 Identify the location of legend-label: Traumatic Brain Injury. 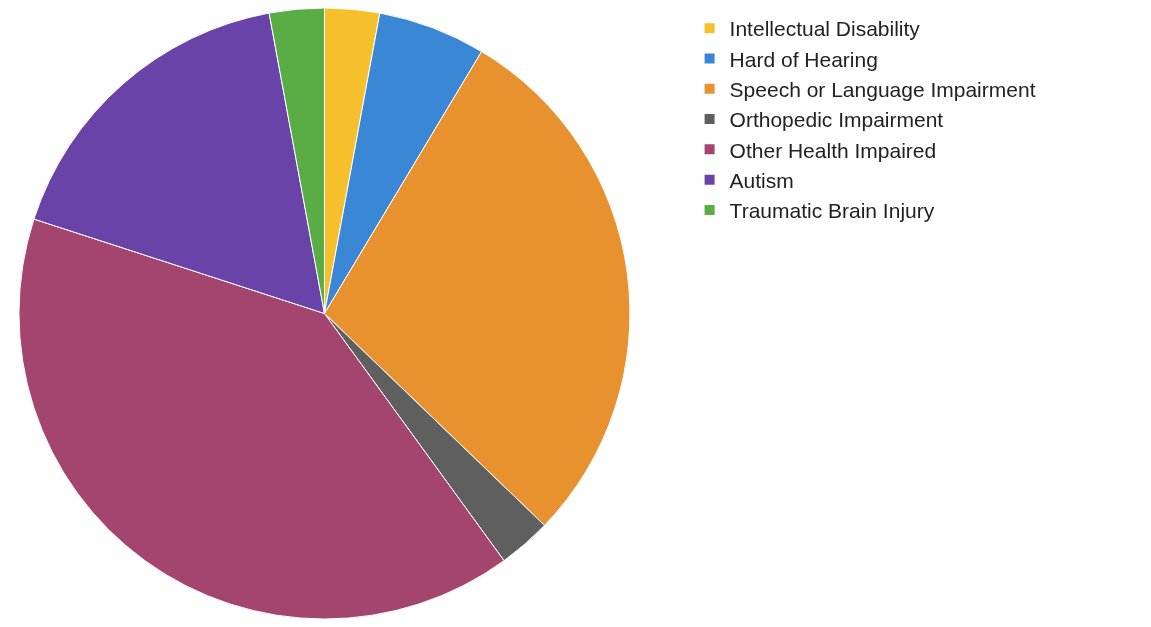
(832, 211).